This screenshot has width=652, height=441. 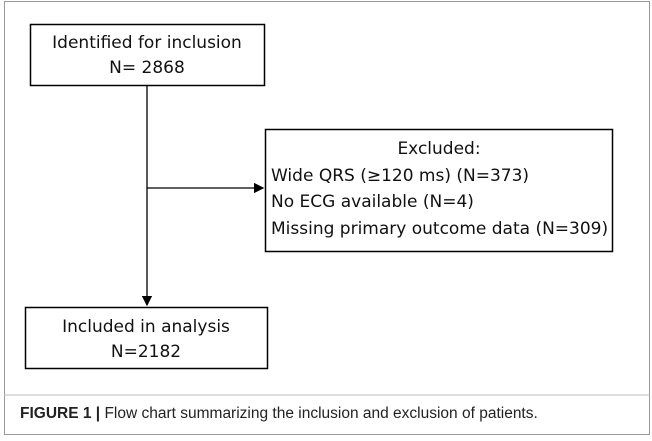 What do you see at coordinates (146, 327) in the screenshot?
I see `node-text: Included in analysis` at bounding box center [146, 327].